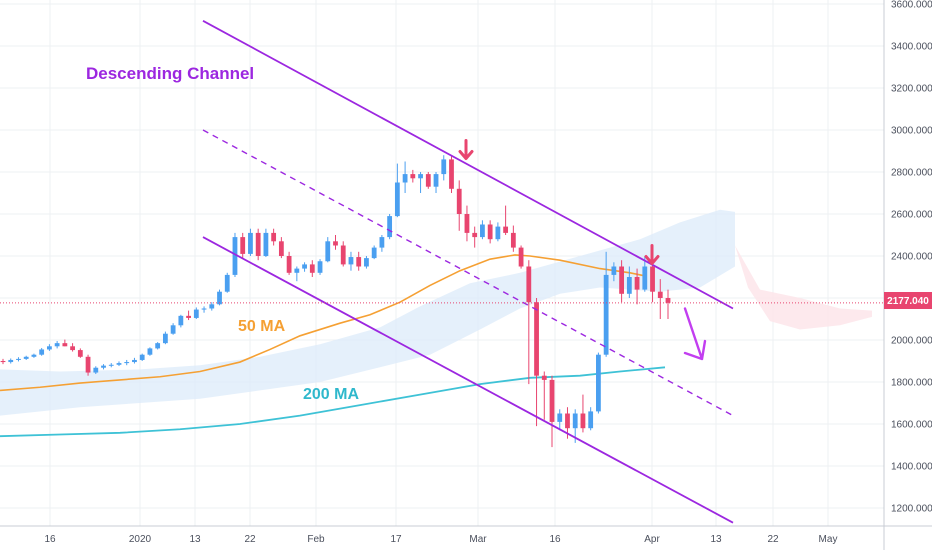 This screenshot has width=932, height=550. Describe the element at coordinates (582, 250) in the screenshot. I see `annotation-arrows` at that location.